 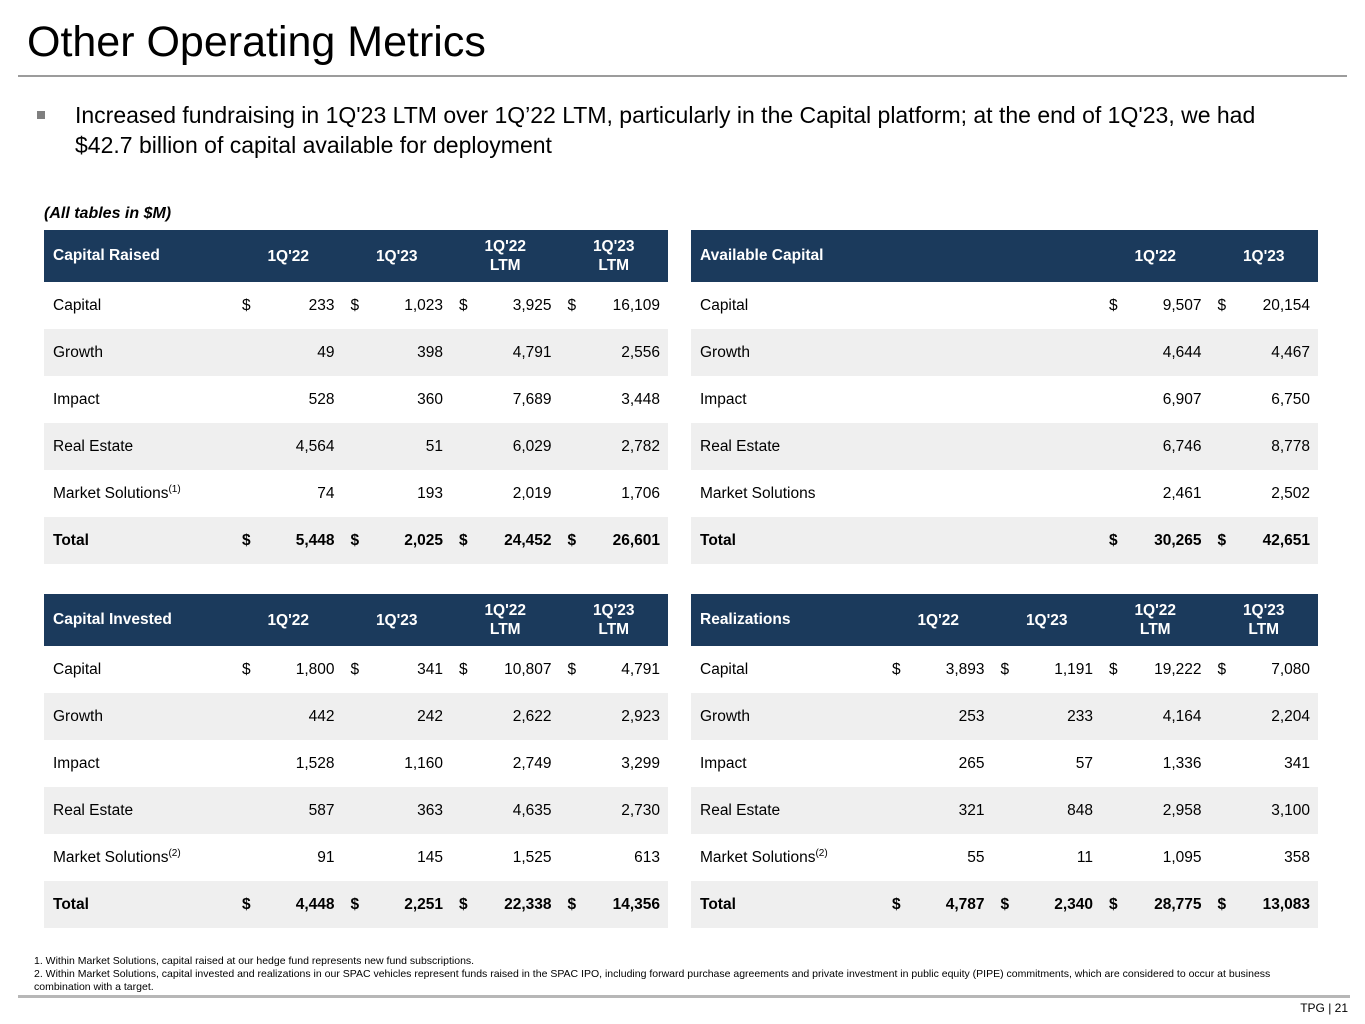 What do you see at coordinates (505, 857) in the screenshot?
I see `value-cell: 1,525` at bounding box center [505, 857].